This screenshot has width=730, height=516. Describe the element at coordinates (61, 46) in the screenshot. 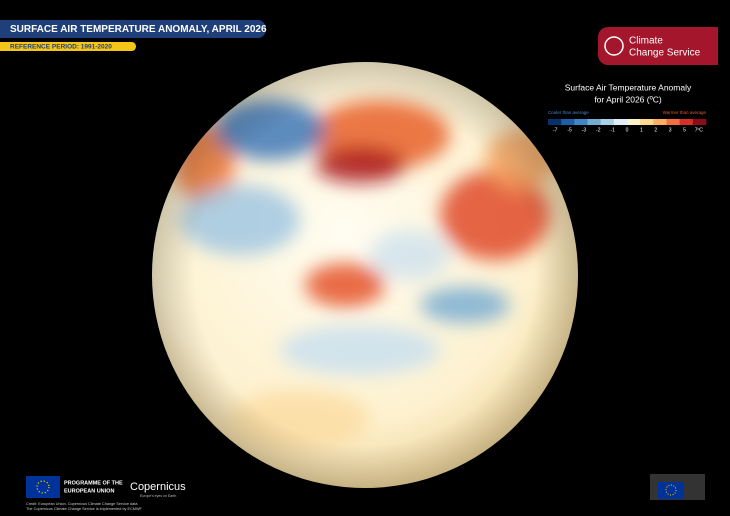

I see `reference-period: REFERENCE PERIOD: 1991-2020` at that location.